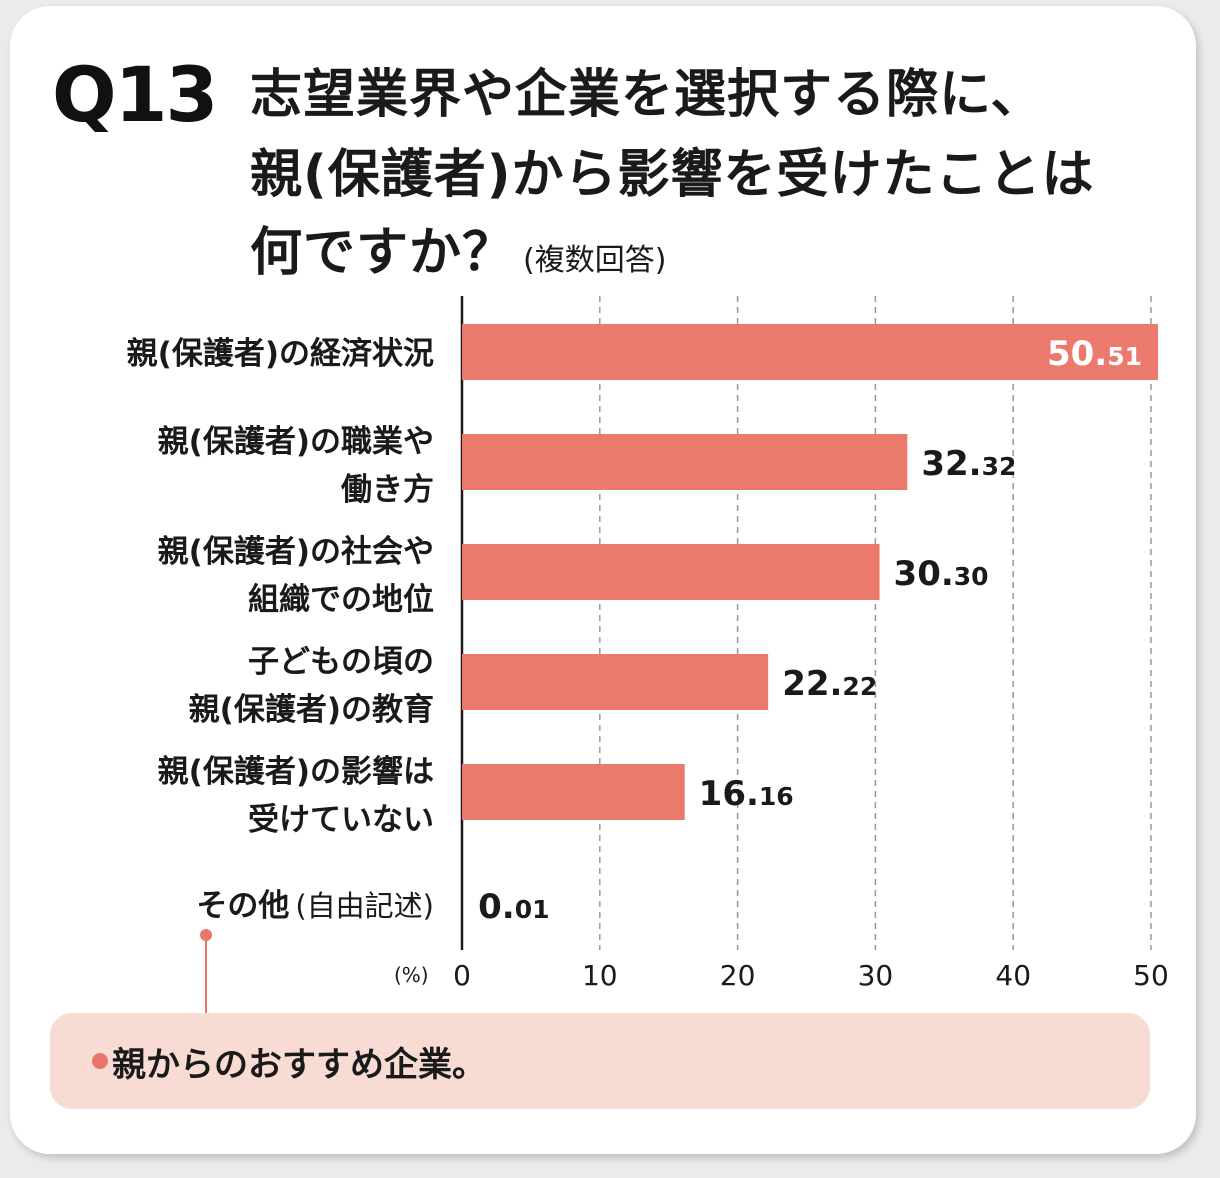 The width and height of the screenshot is (1220, 1178). I want to click on question-line-1: 志望業界や企業を選択する際に、, so click(647, 95).